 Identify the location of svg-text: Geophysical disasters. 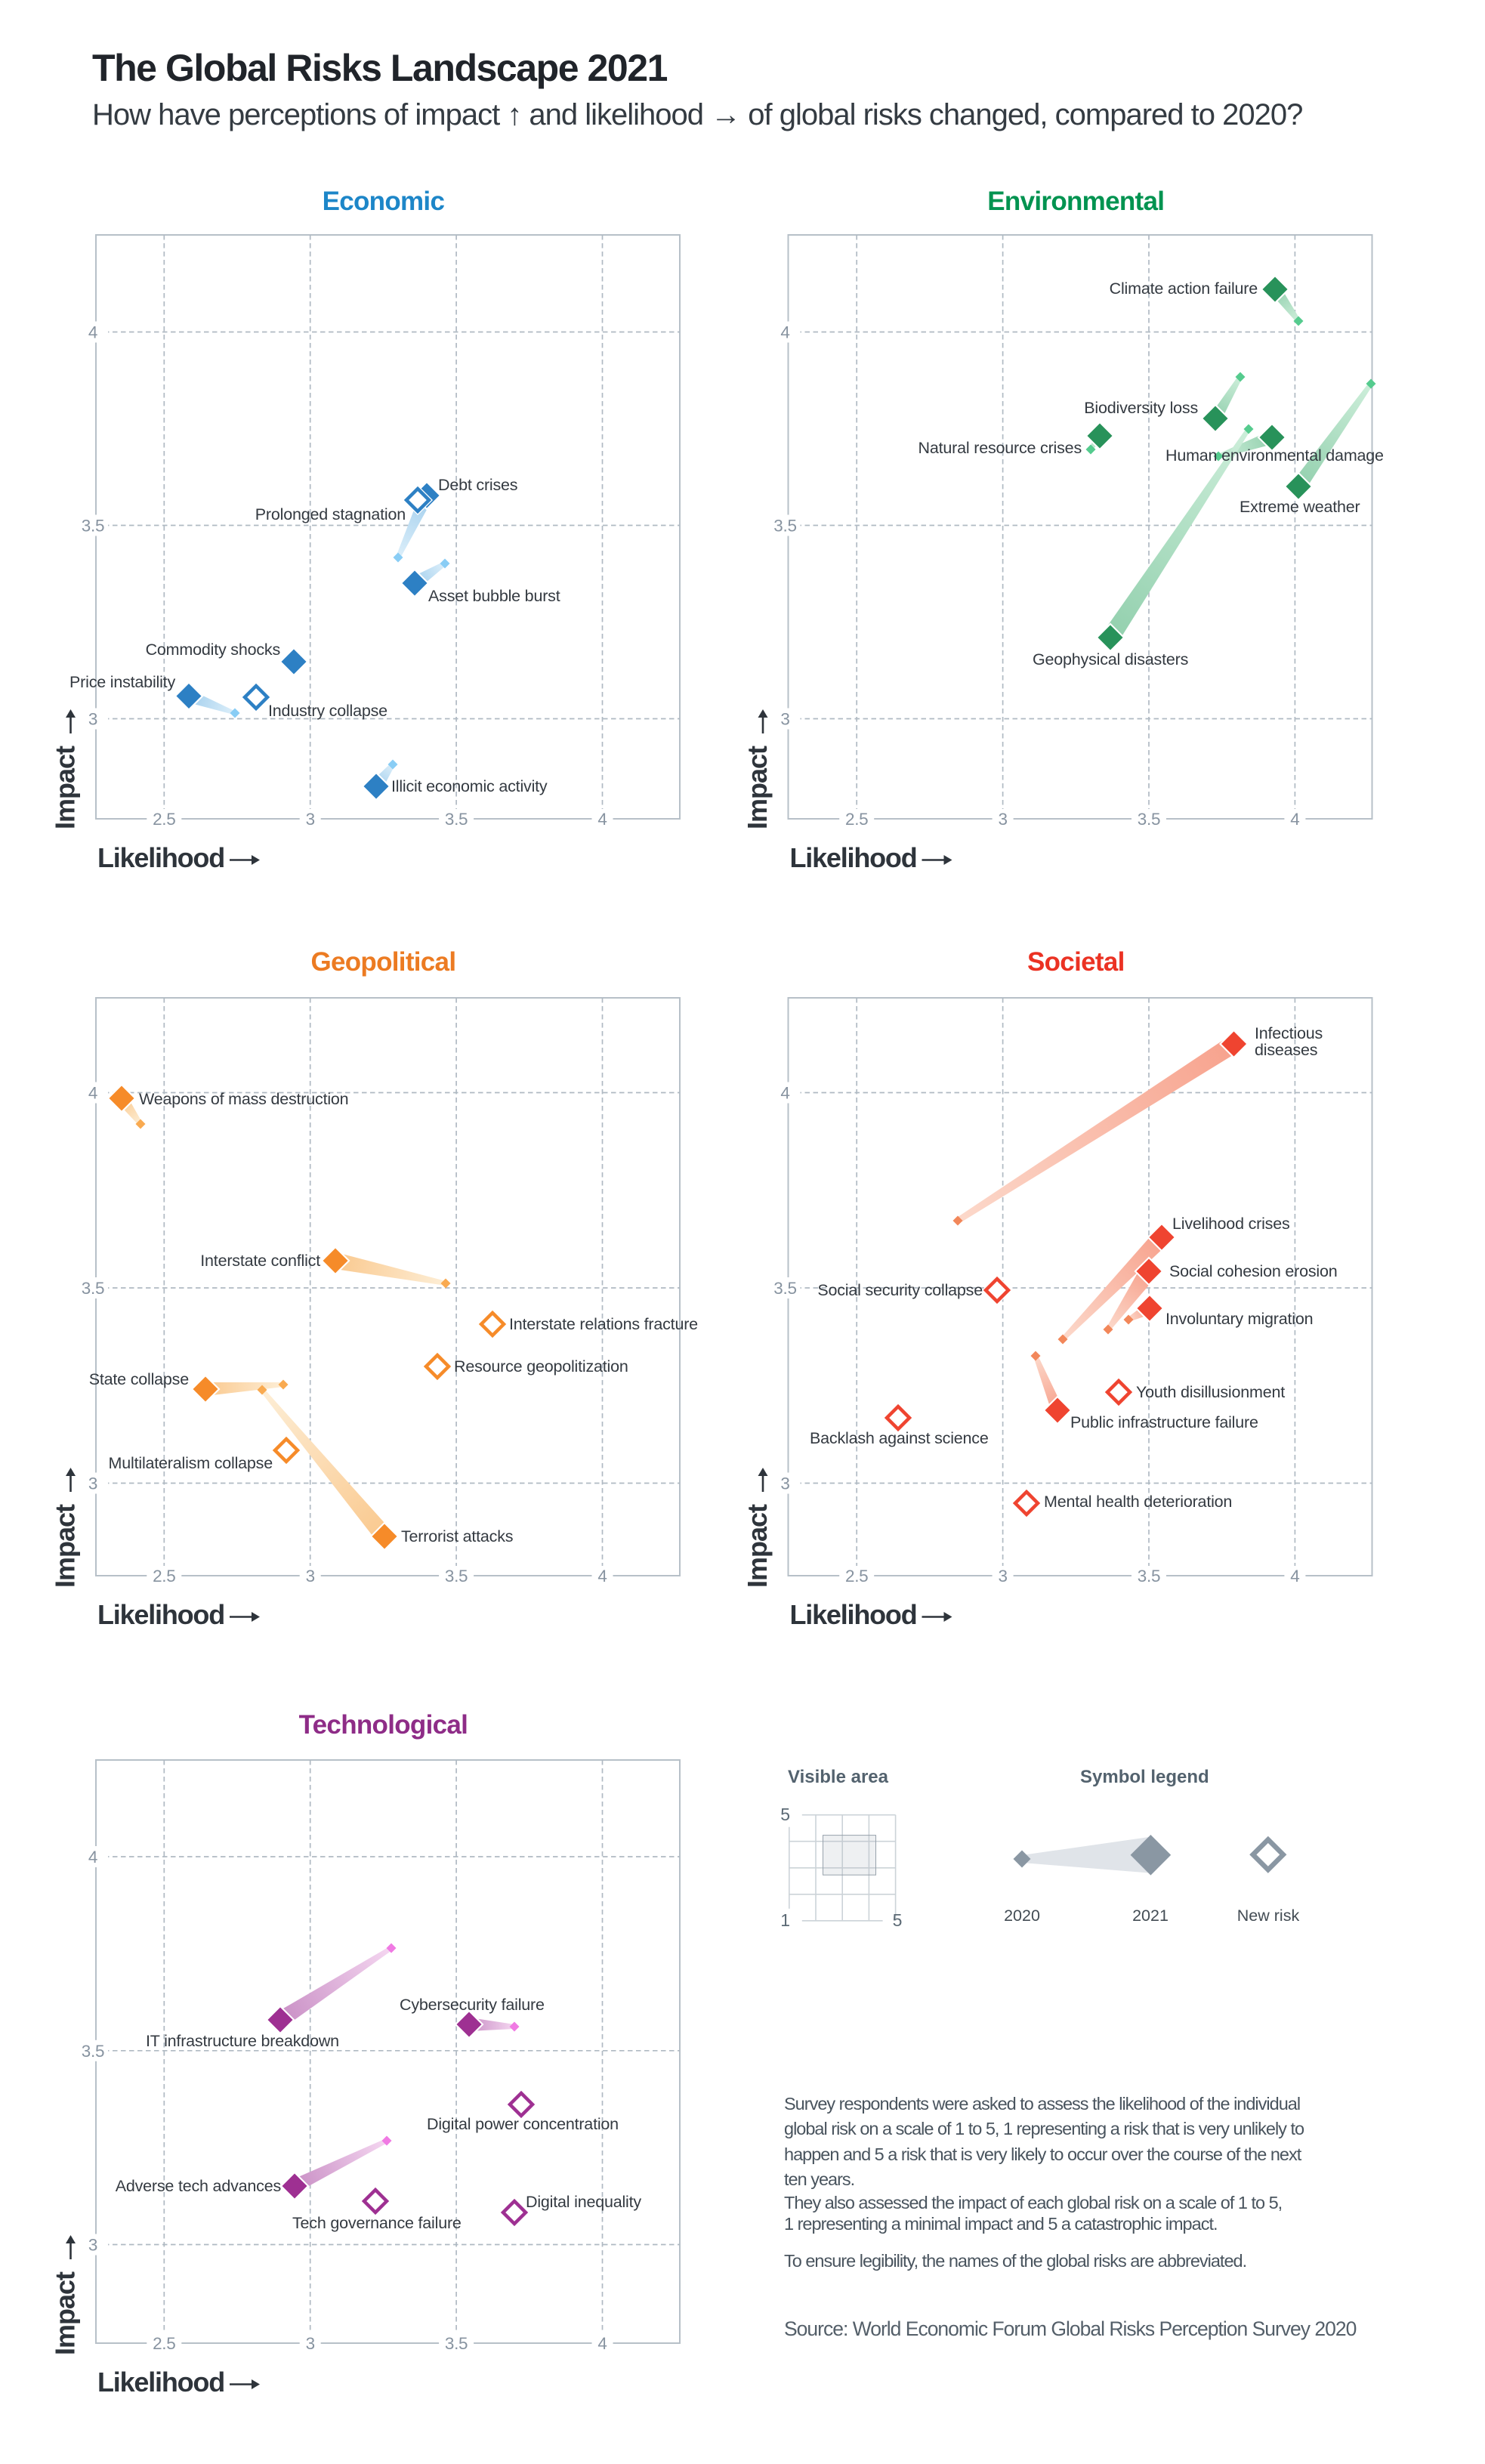
(1110, 659).